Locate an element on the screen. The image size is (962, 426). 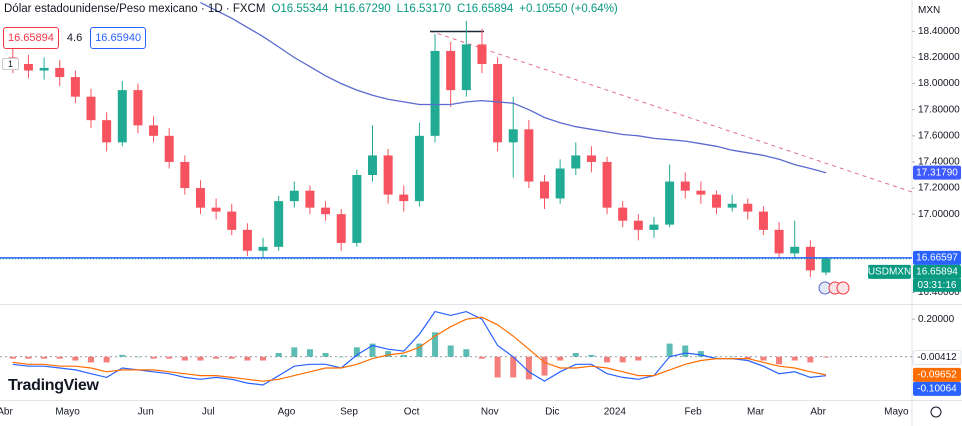
y-tick-label: 17.40000 is located at coordinates (939, 162).